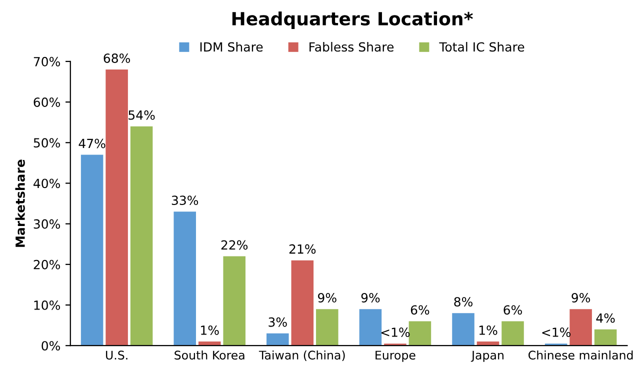 Image resolution: width=640 pixels, height=384 pixels. What do you see at coordinates (301, 355) in the screenshot?
I see `x-tick-label: Taiwan (China)` at bounding box center [301, 355].